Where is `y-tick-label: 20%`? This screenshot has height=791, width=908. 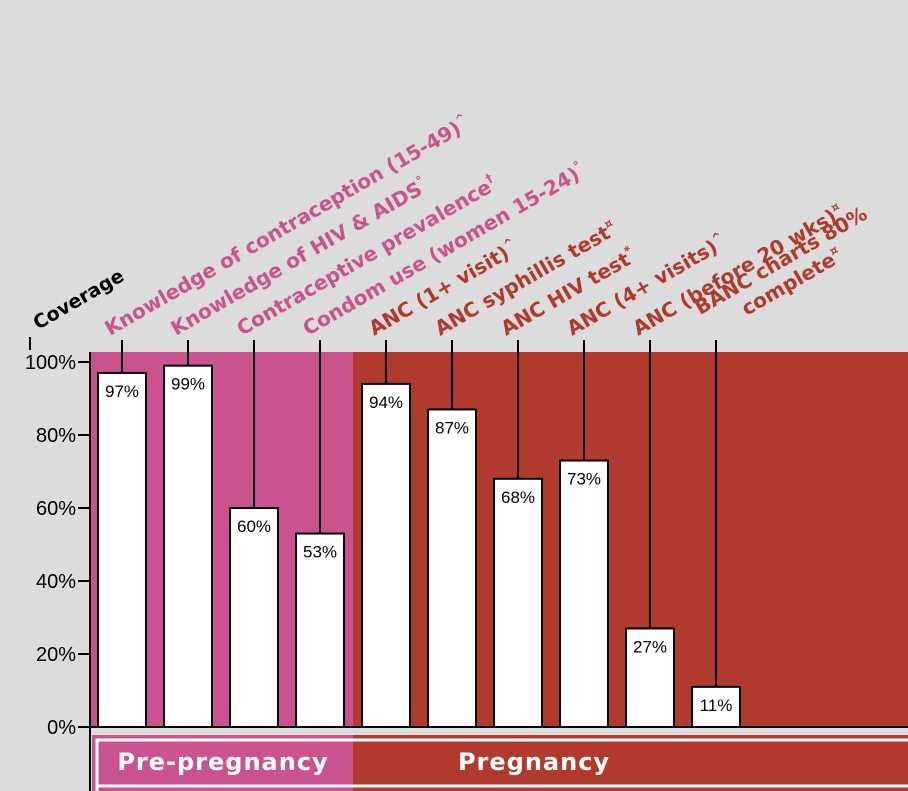
y-tick-label: 20% is located at coordinates (56, 655).